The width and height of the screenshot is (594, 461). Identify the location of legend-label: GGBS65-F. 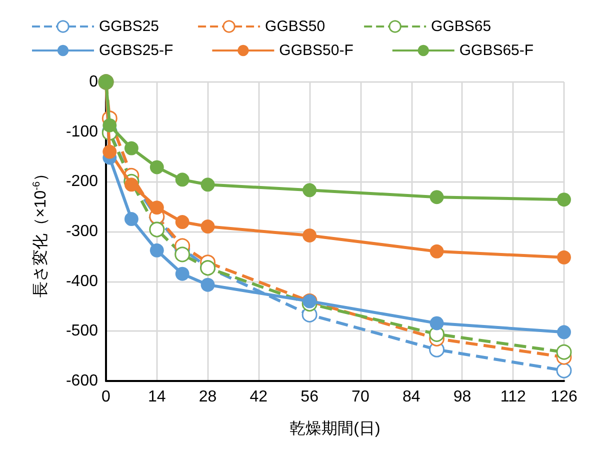
(496, 50).